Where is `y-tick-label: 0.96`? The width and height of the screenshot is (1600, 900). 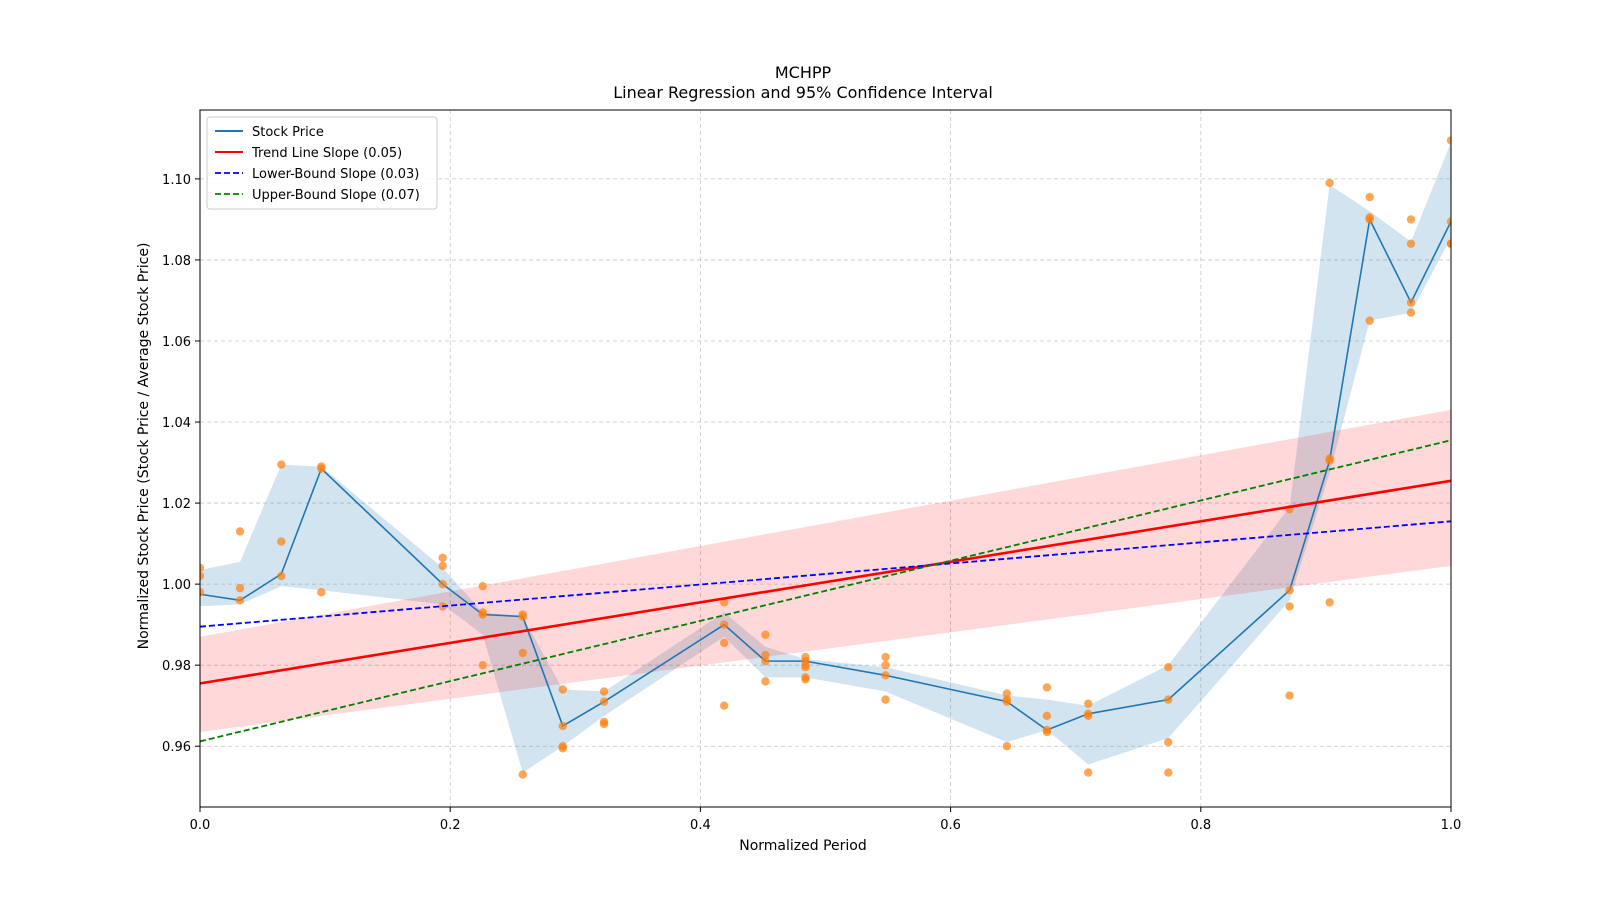
y-tick-label: 0.96 is located at coordinates (176, 747).